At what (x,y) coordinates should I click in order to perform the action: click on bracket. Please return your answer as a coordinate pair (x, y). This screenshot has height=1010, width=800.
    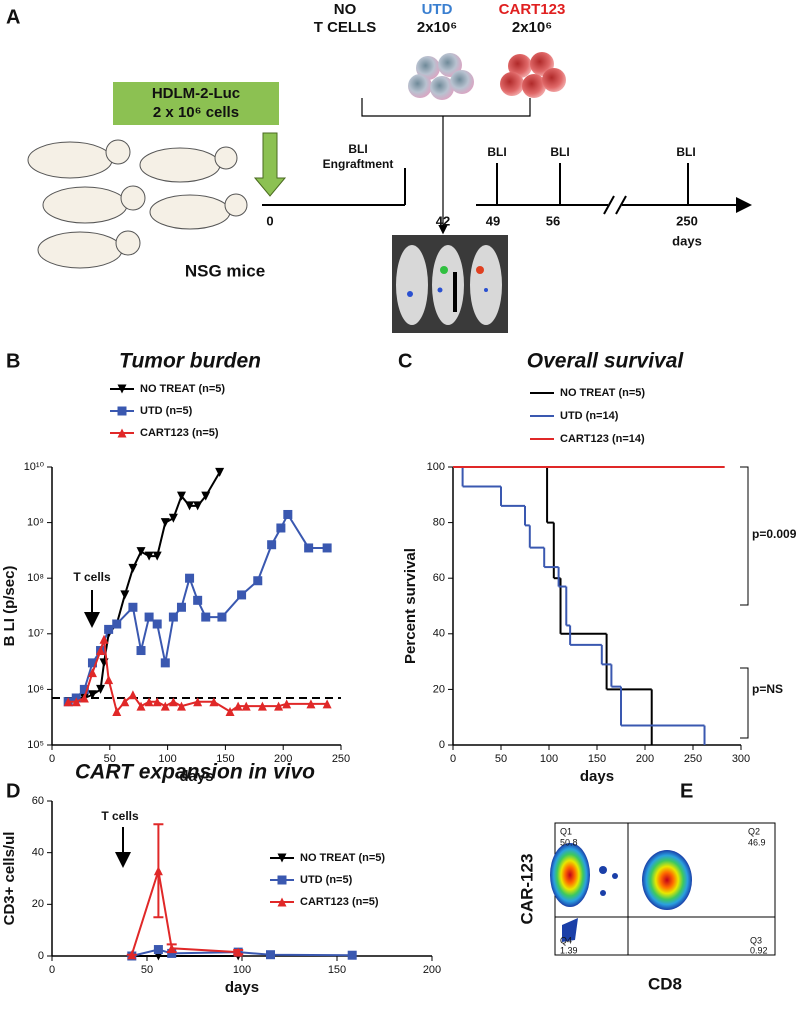
    Looking at the image, I should click on (744, 536).